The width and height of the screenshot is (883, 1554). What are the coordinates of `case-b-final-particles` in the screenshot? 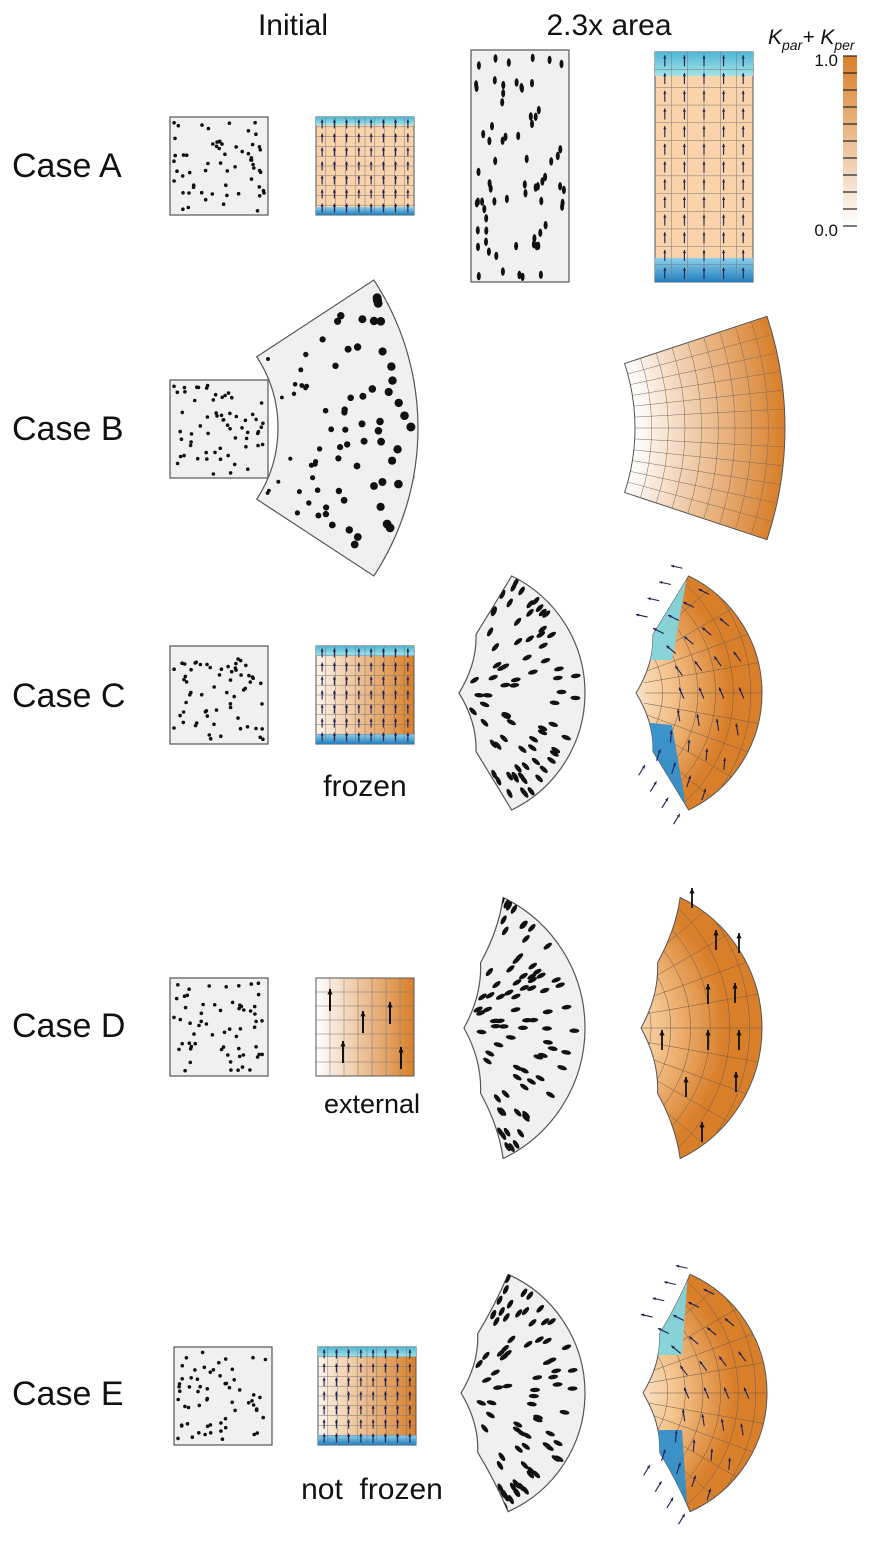 It's located at (337, 428).